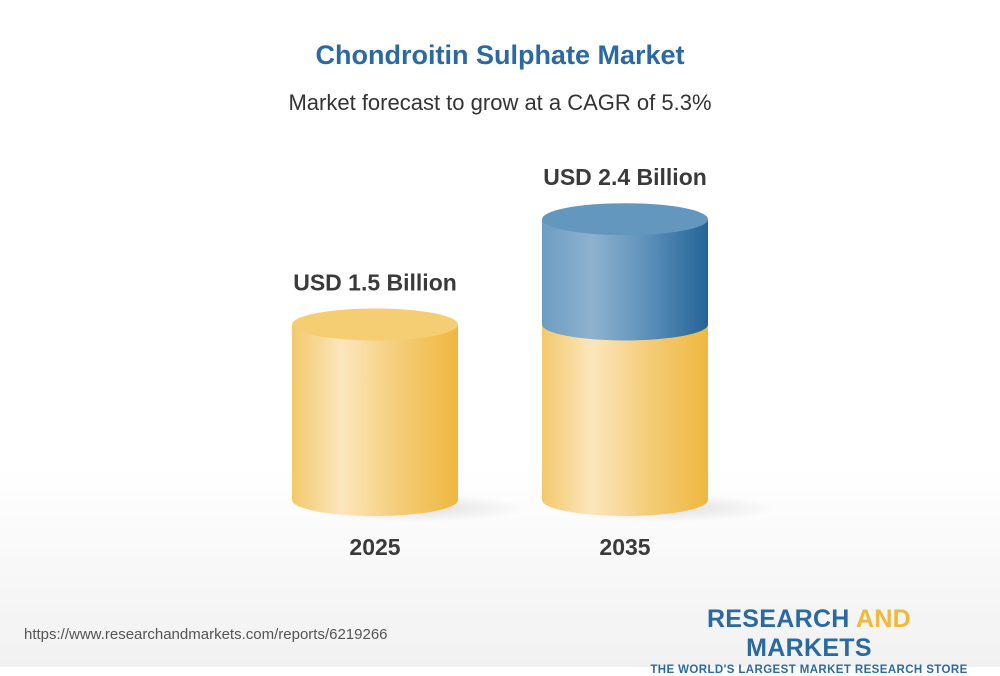 This screenshot has height=676, width=1000. What do you see at coordinates (625, 219) in the screenshot?
I see `bar-top-2035` at bounding box center [625, 219].